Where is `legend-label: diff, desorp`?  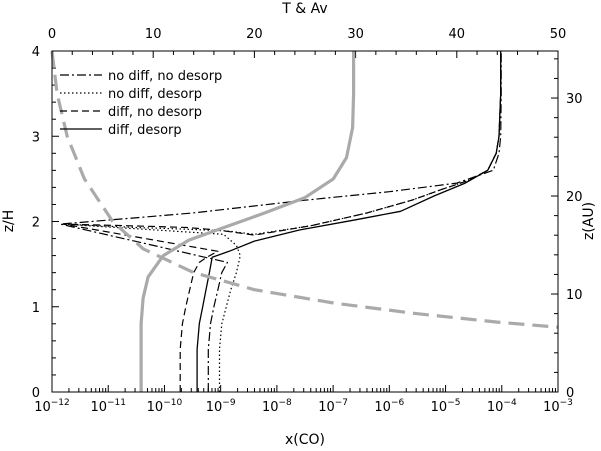
legend-label: diff, desorp is located at coordinates (145, 130).